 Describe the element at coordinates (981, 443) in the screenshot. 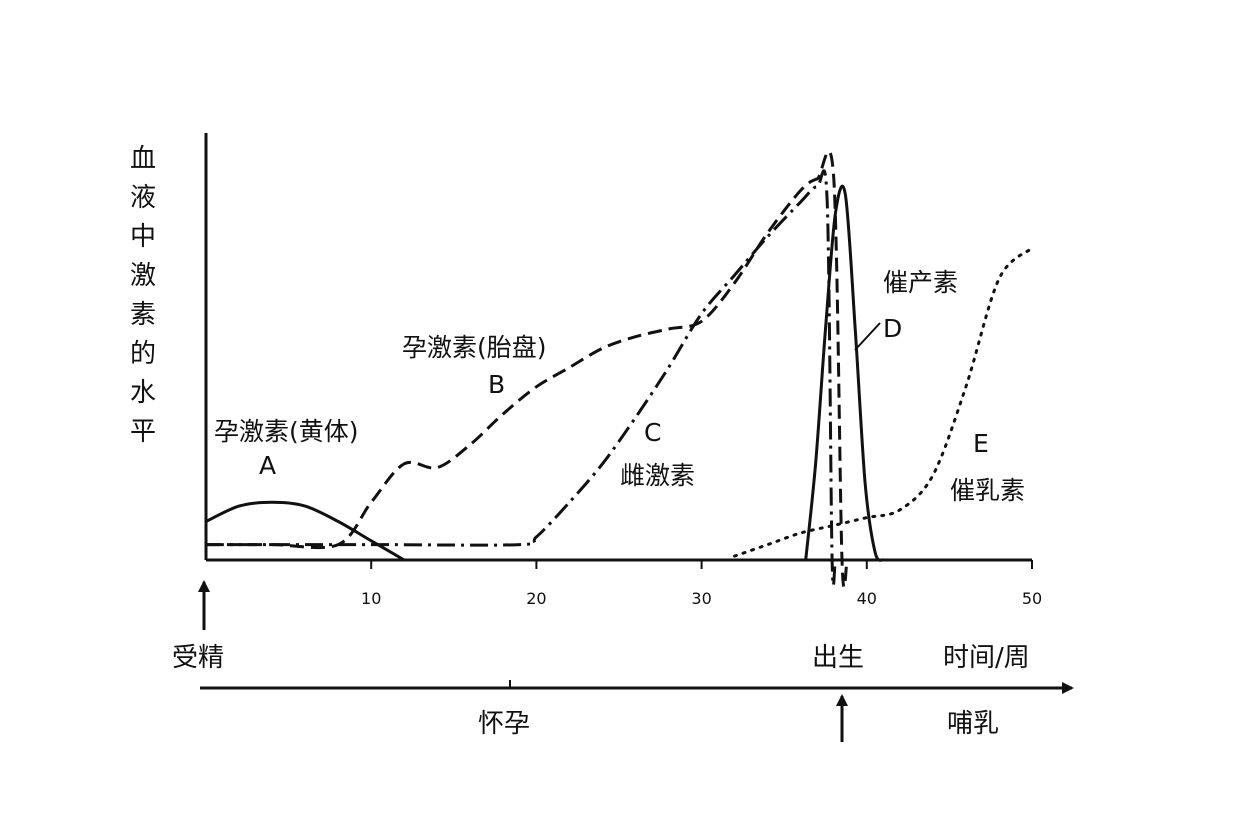

I see `label-e-letter: E` at that location.